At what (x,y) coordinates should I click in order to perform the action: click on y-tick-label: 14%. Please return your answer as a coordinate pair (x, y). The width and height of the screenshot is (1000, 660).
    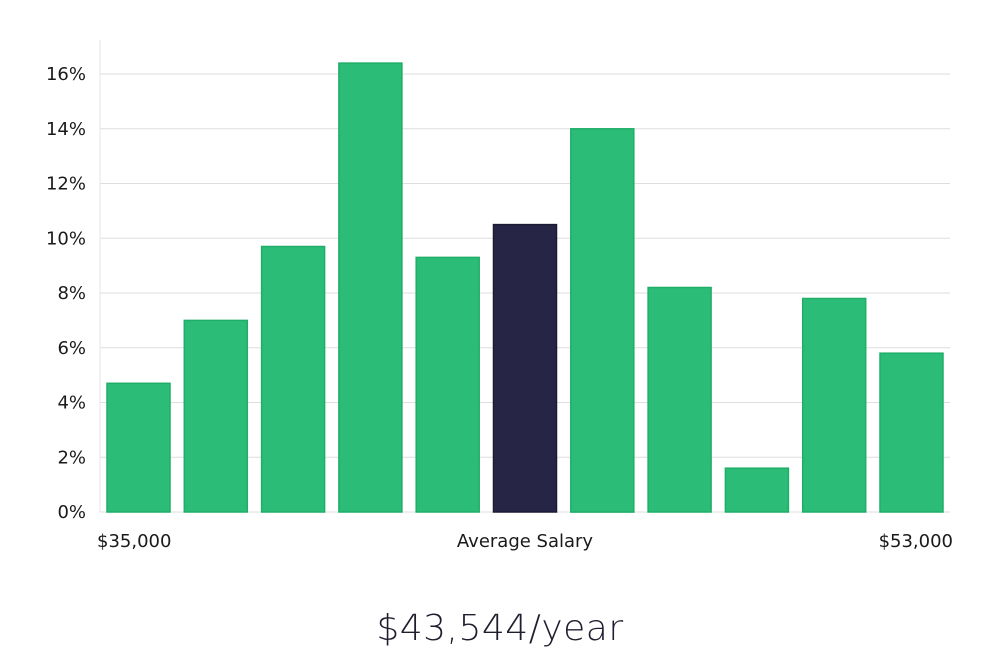
    Looking at the image, I should click on (66, 129).